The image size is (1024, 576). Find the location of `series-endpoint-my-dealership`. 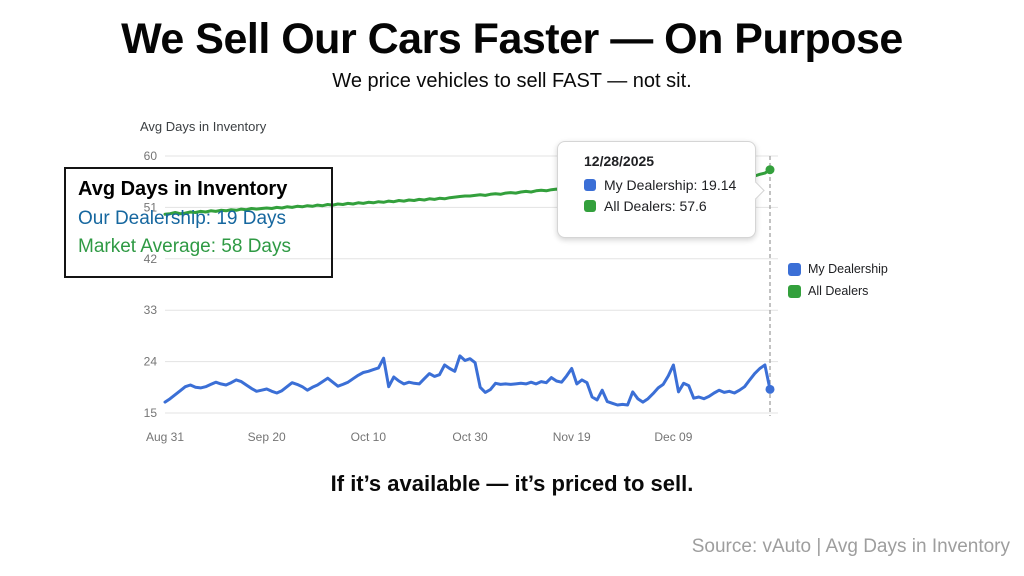

series-endpoint-my-dealership is located at coordinates (770, 389).